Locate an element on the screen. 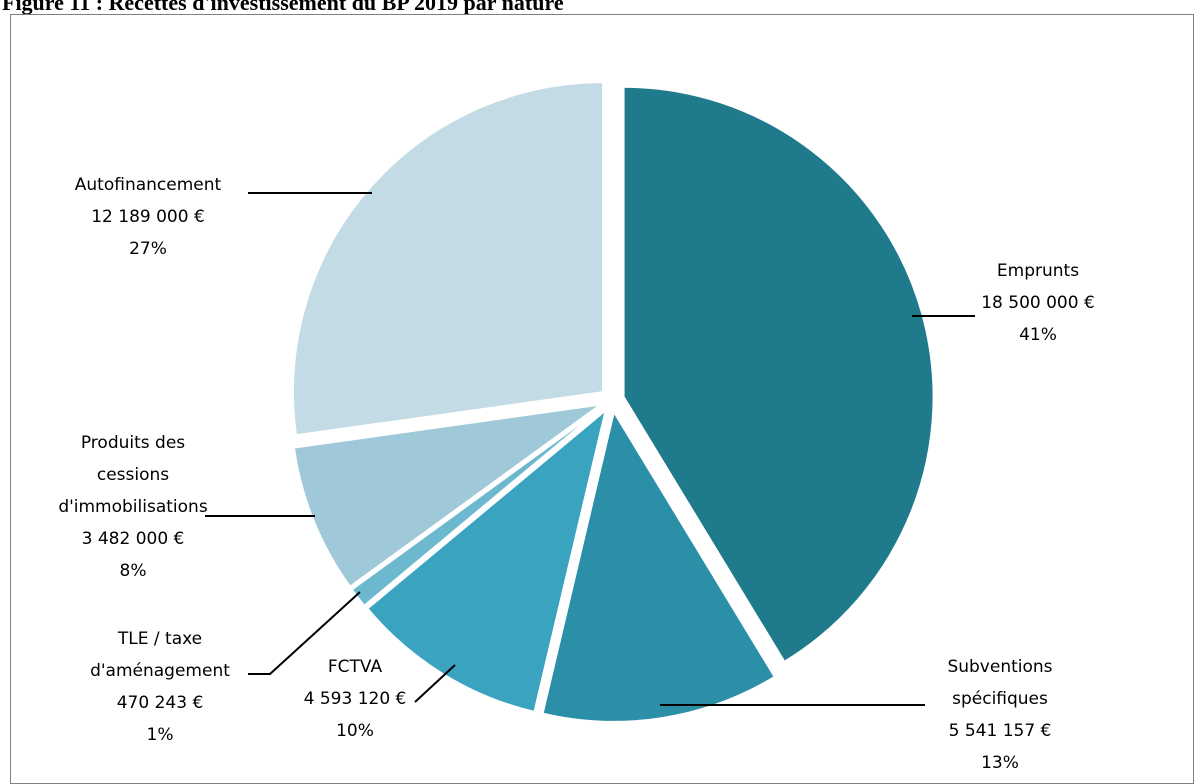 This screenshot has width=1198, height=784. slice-label: TLE / taxe d'aménagement 470 243 €1% is located at coordinates (160, 687).